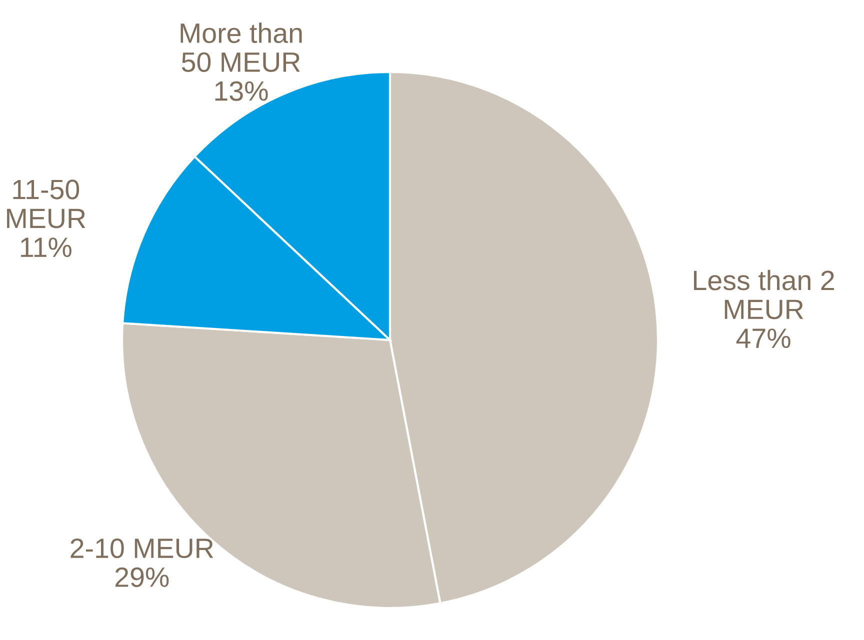 The image size is (864, 640). Describe the element at coordinates (763, 338) in the screenshot. I see `data-label: 47%` at that location.